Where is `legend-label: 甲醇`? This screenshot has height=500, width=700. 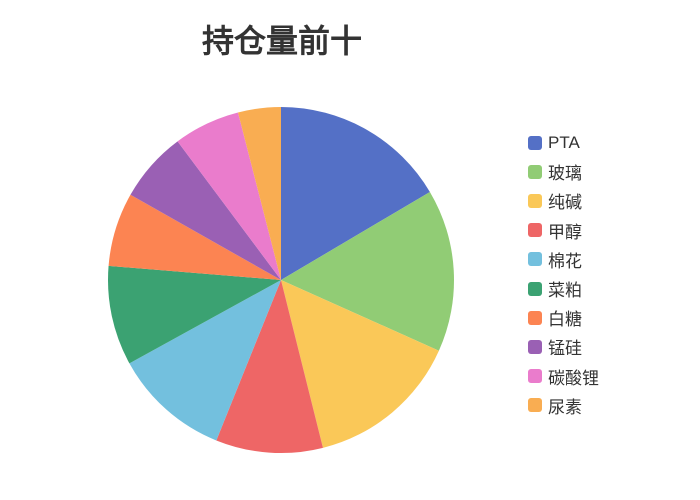
legend-label: 甲醇 is located at coordinates (565, 232).